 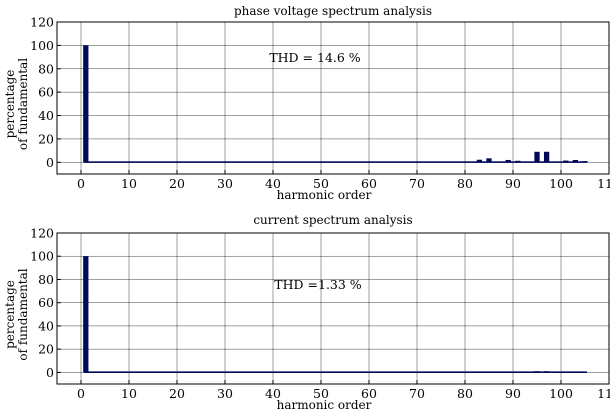 What do you see at coordinates (332, 220) in the screenshot?
I see `chart-title: current spectrum analysis` at bounding box center [332, 220].